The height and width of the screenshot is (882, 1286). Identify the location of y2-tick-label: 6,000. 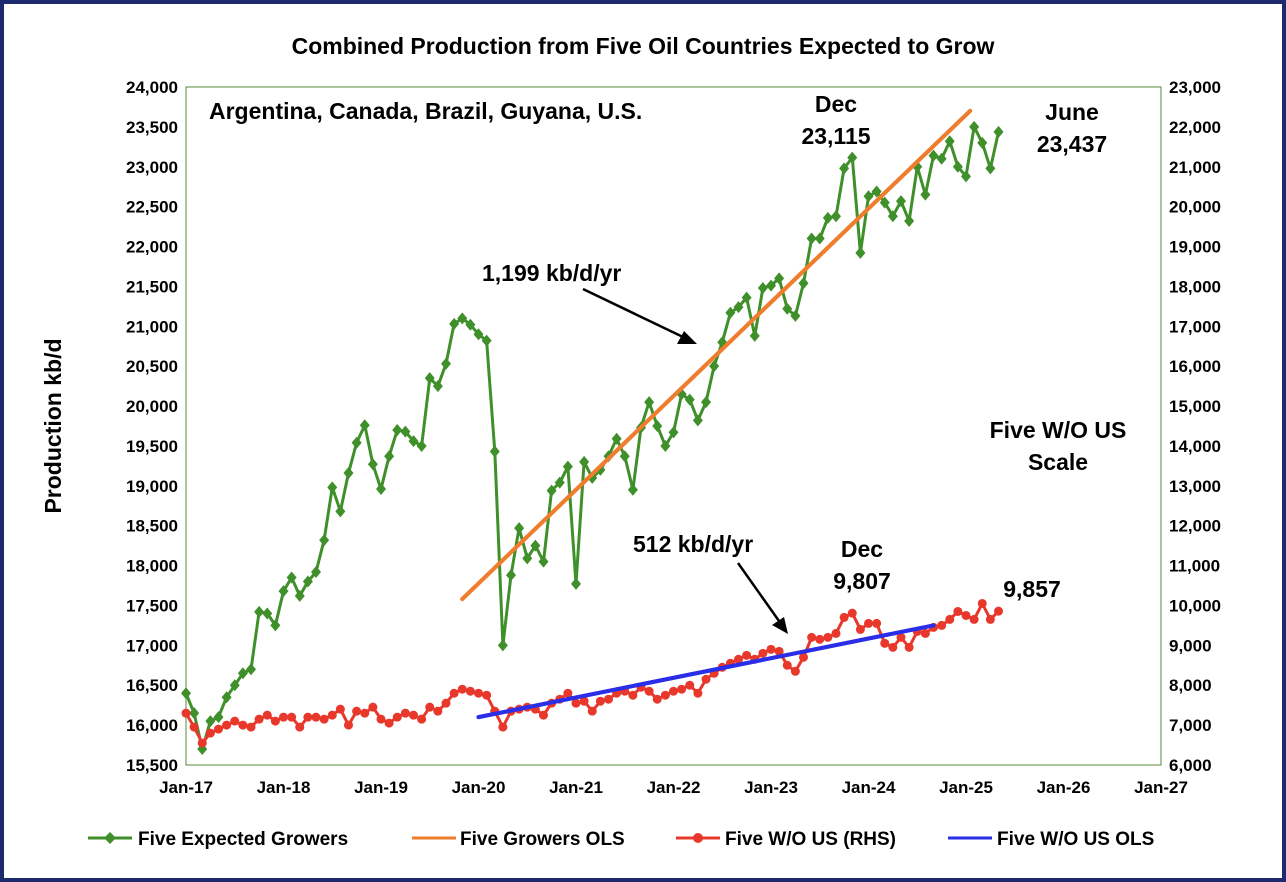
(1190, 765).